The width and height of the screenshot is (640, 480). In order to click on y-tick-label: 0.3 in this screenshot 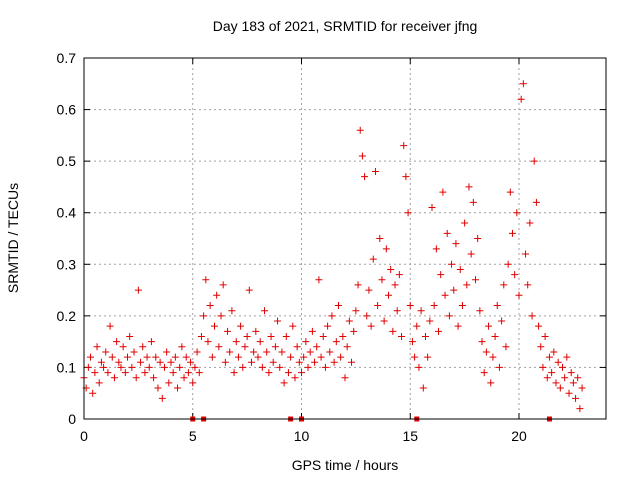, I will do `click(67, 264)`.